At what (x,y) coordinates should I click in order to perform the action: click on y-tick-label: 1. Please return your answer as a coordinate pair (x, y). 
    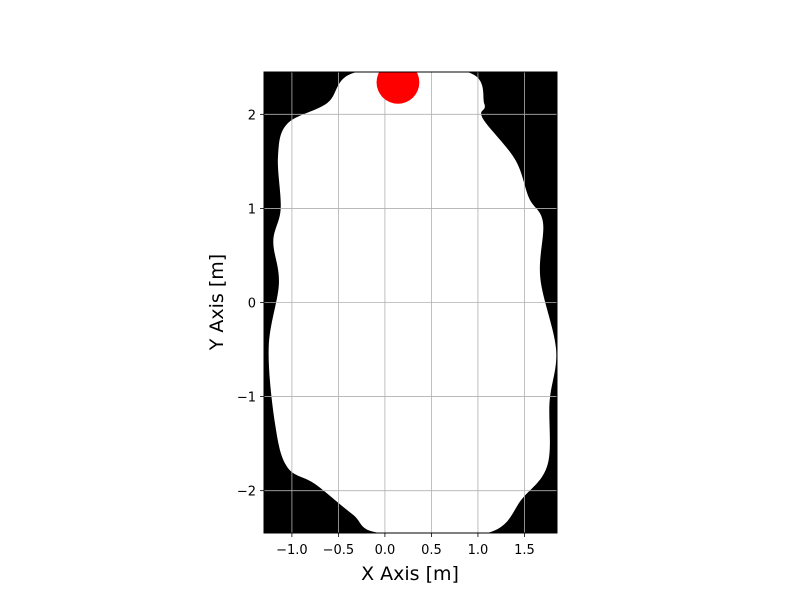
    Looking at the image, I should click on (252, 209).